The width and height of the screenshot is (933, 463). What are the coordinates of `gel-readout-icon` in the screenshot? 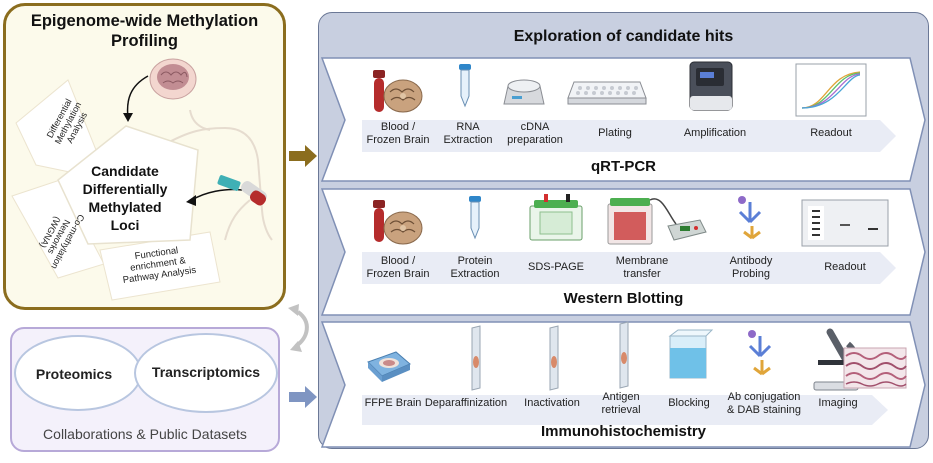 It's located at (845, 223).